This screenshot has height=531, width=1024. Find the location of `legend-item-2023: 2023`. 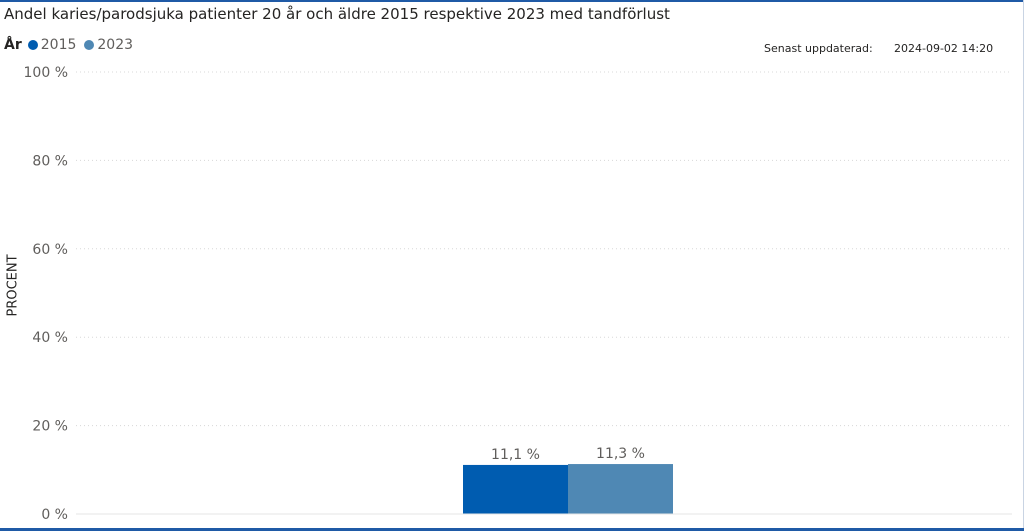

legend-item-2023: 2023 is located at coordinates (108, 45).